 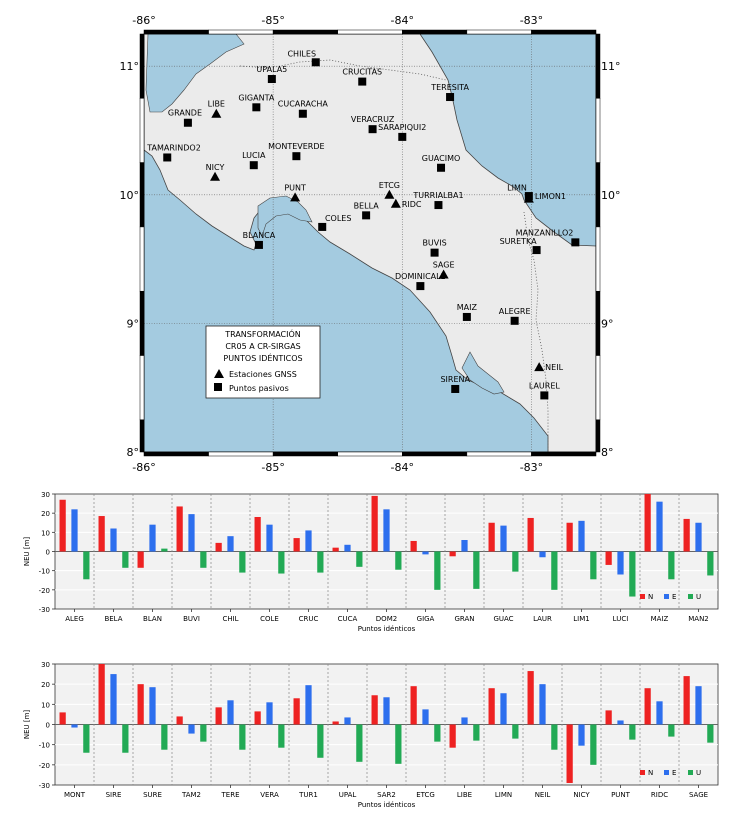 I want to click on legend-swatch-n, so click(x=642, y=772).